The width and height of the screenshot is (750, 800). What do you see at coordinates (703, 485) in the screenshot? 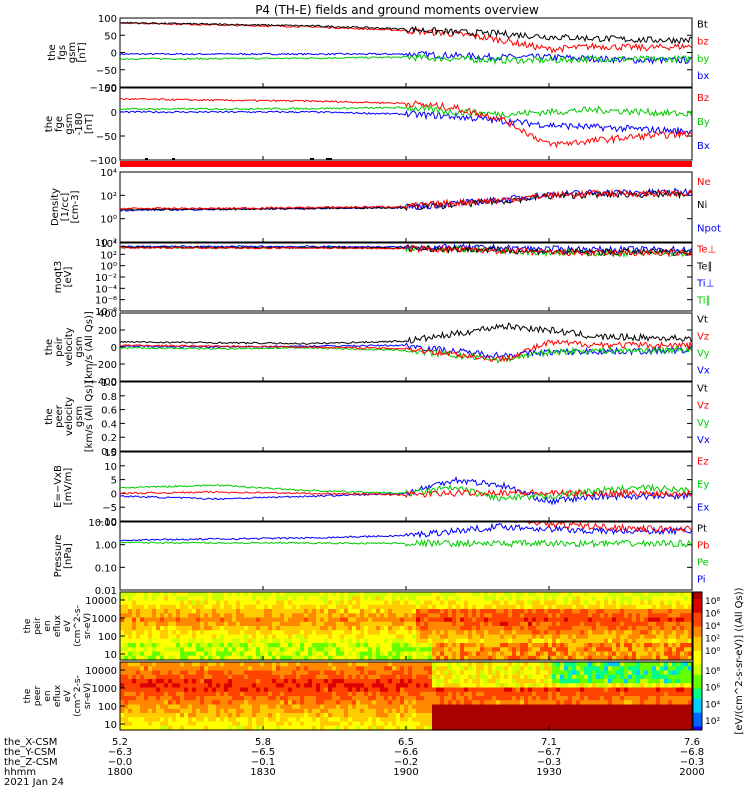
I see `legend-Ey: Ey` at bounding box center [703, 485].